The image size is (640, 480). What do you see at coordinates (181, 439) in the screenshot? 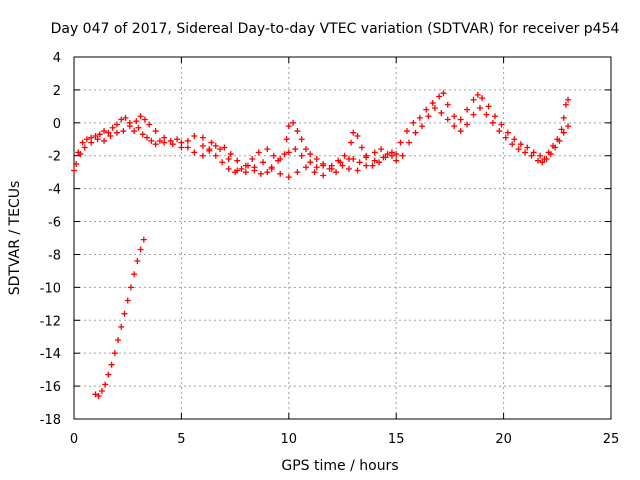
I see `x-tick-label: 5` at bounding box center [181, 439].